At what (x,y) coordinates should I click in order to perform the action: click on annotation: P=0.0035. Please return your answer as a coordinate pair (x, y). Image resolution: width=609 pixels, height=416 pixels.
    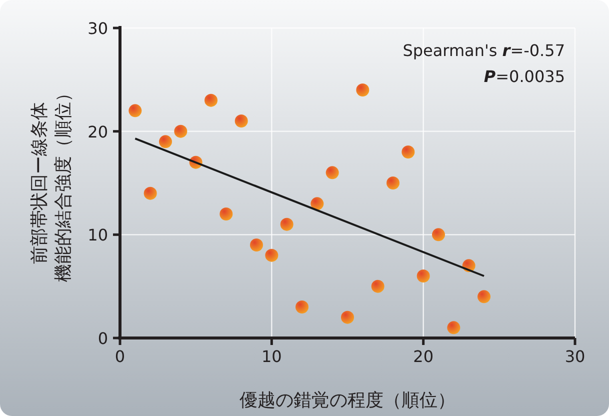
    Looking at the image, I should click on (524, 76).